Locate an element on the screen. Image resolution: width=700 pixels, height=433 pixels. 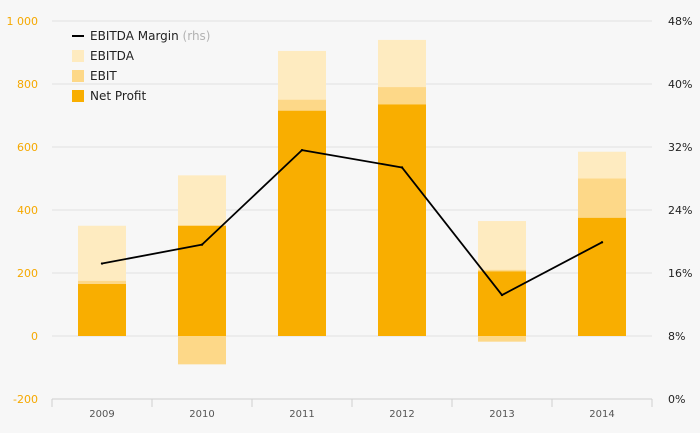
y-right-tick-label: 16% is located at coordinates (680, 273).